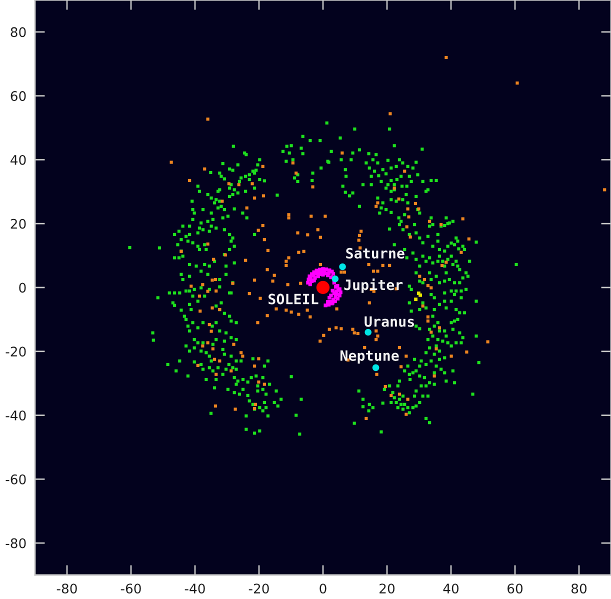 The image size is (611, 599). I want to click on y-tick-label: -60, so click(16, 479).